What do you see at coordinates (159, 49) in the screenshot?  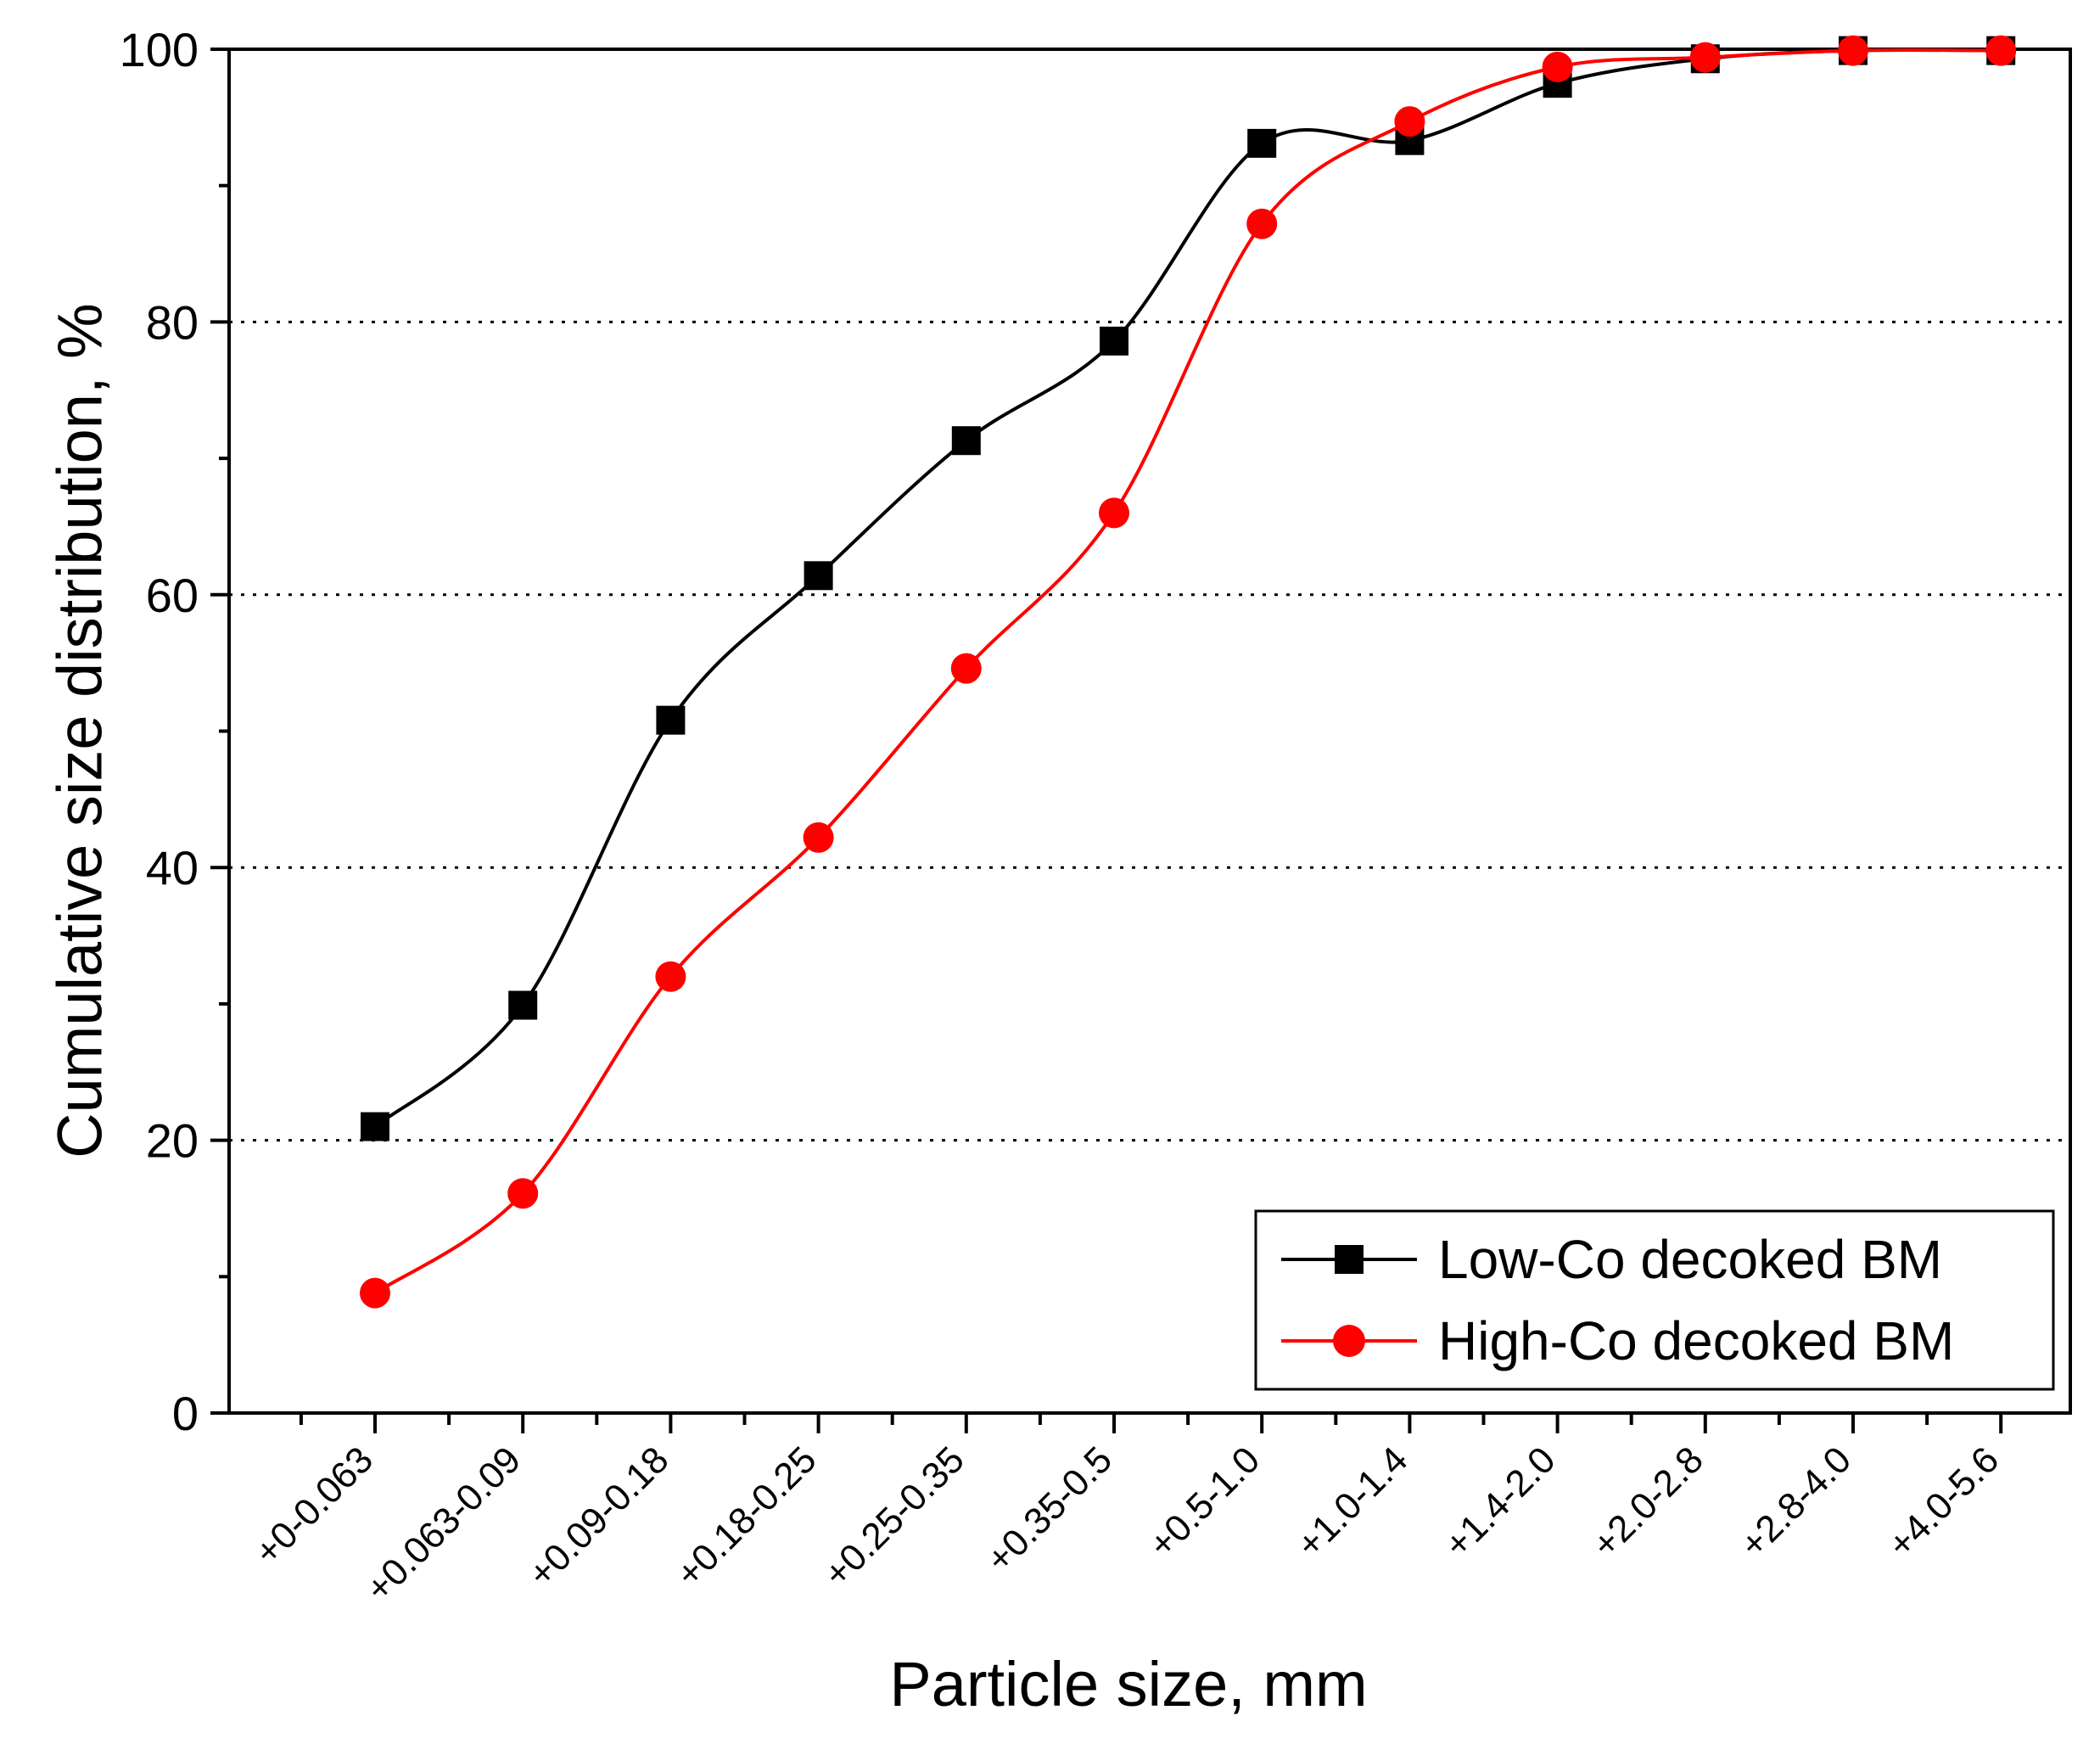 I see `y-tick-label: 100` at bounding box center [159, 49].